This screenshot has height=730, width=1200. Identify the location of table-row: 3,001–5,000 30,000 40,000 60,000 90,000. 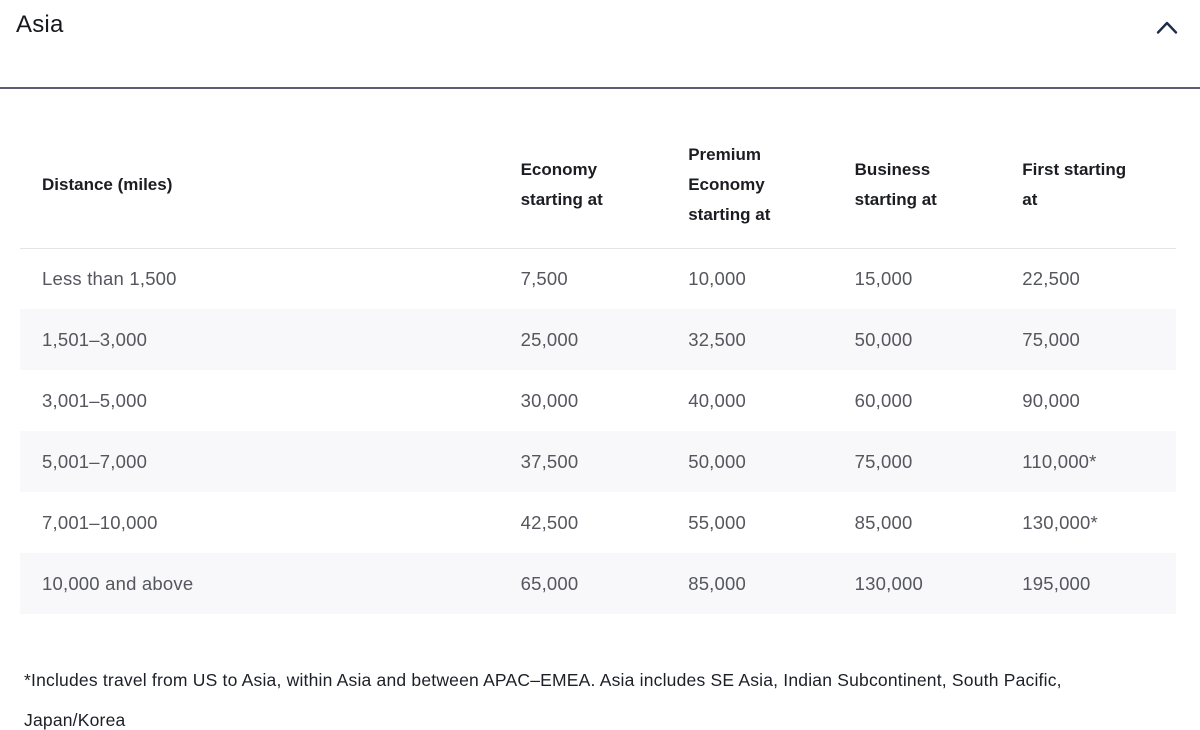
(598, 400).